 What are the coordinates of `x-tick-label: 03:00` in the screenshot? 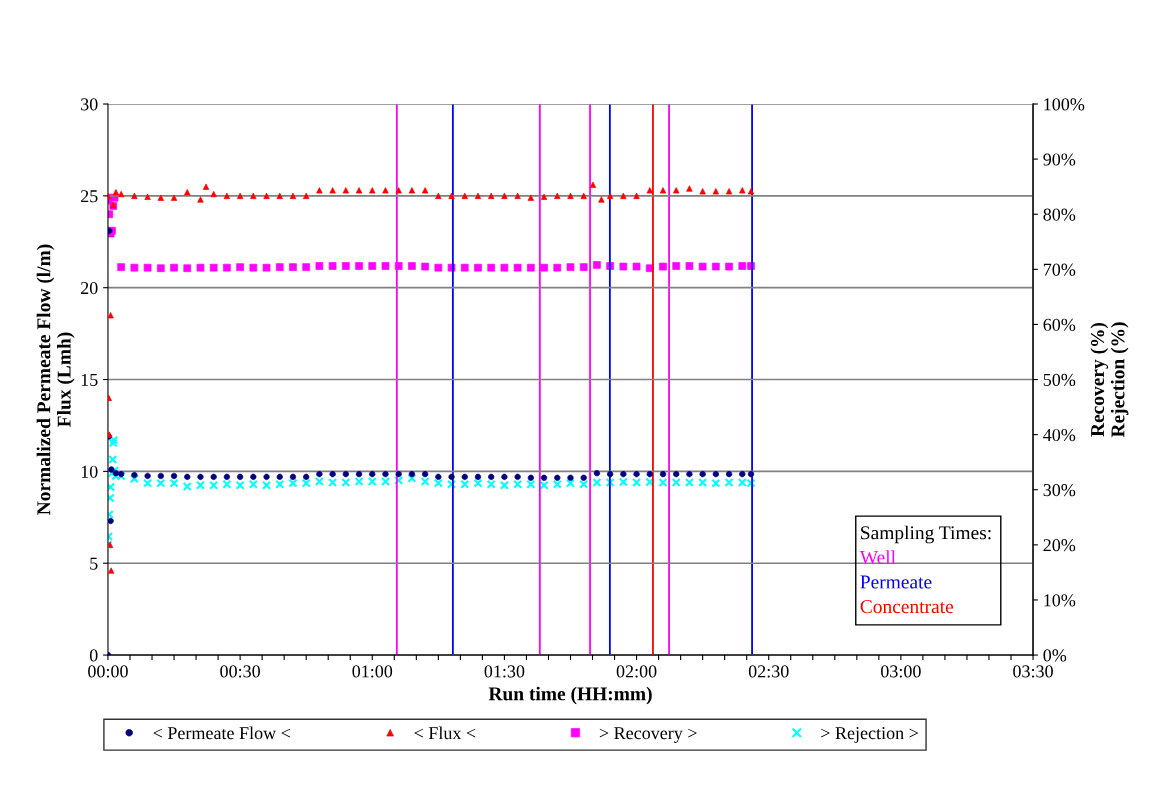 It's located at (901, 671).